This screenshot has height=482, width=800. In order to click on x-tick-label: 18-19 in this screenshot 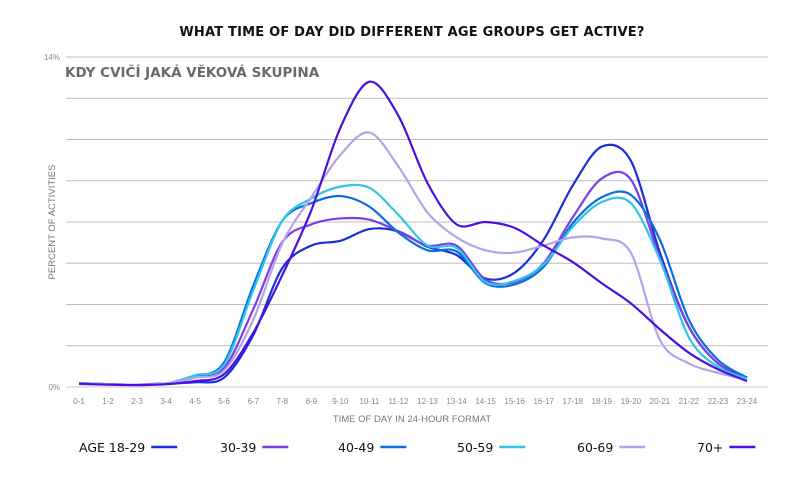, I will do `click(602, 401)`.